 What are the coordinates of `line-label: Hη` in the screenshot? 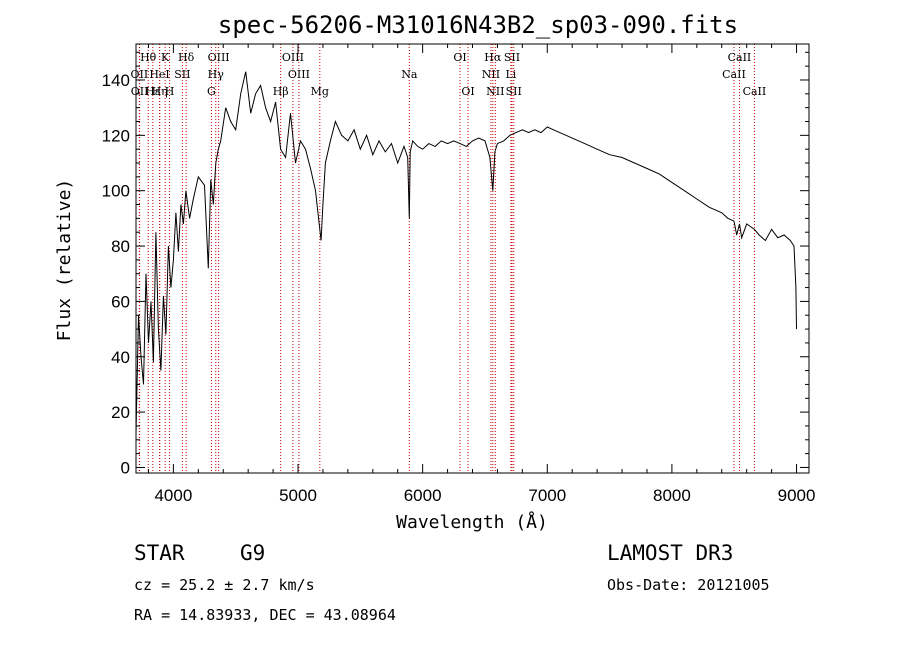 It's located at (160, 91).